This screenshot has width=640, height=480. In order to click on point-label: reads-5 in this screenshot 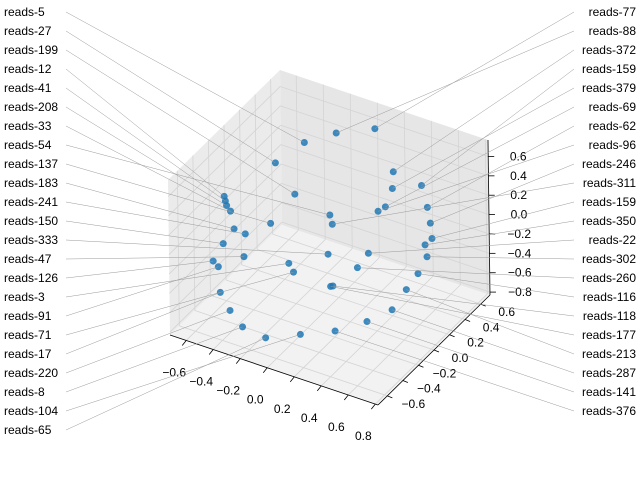, I will do `click(24, 12)`.